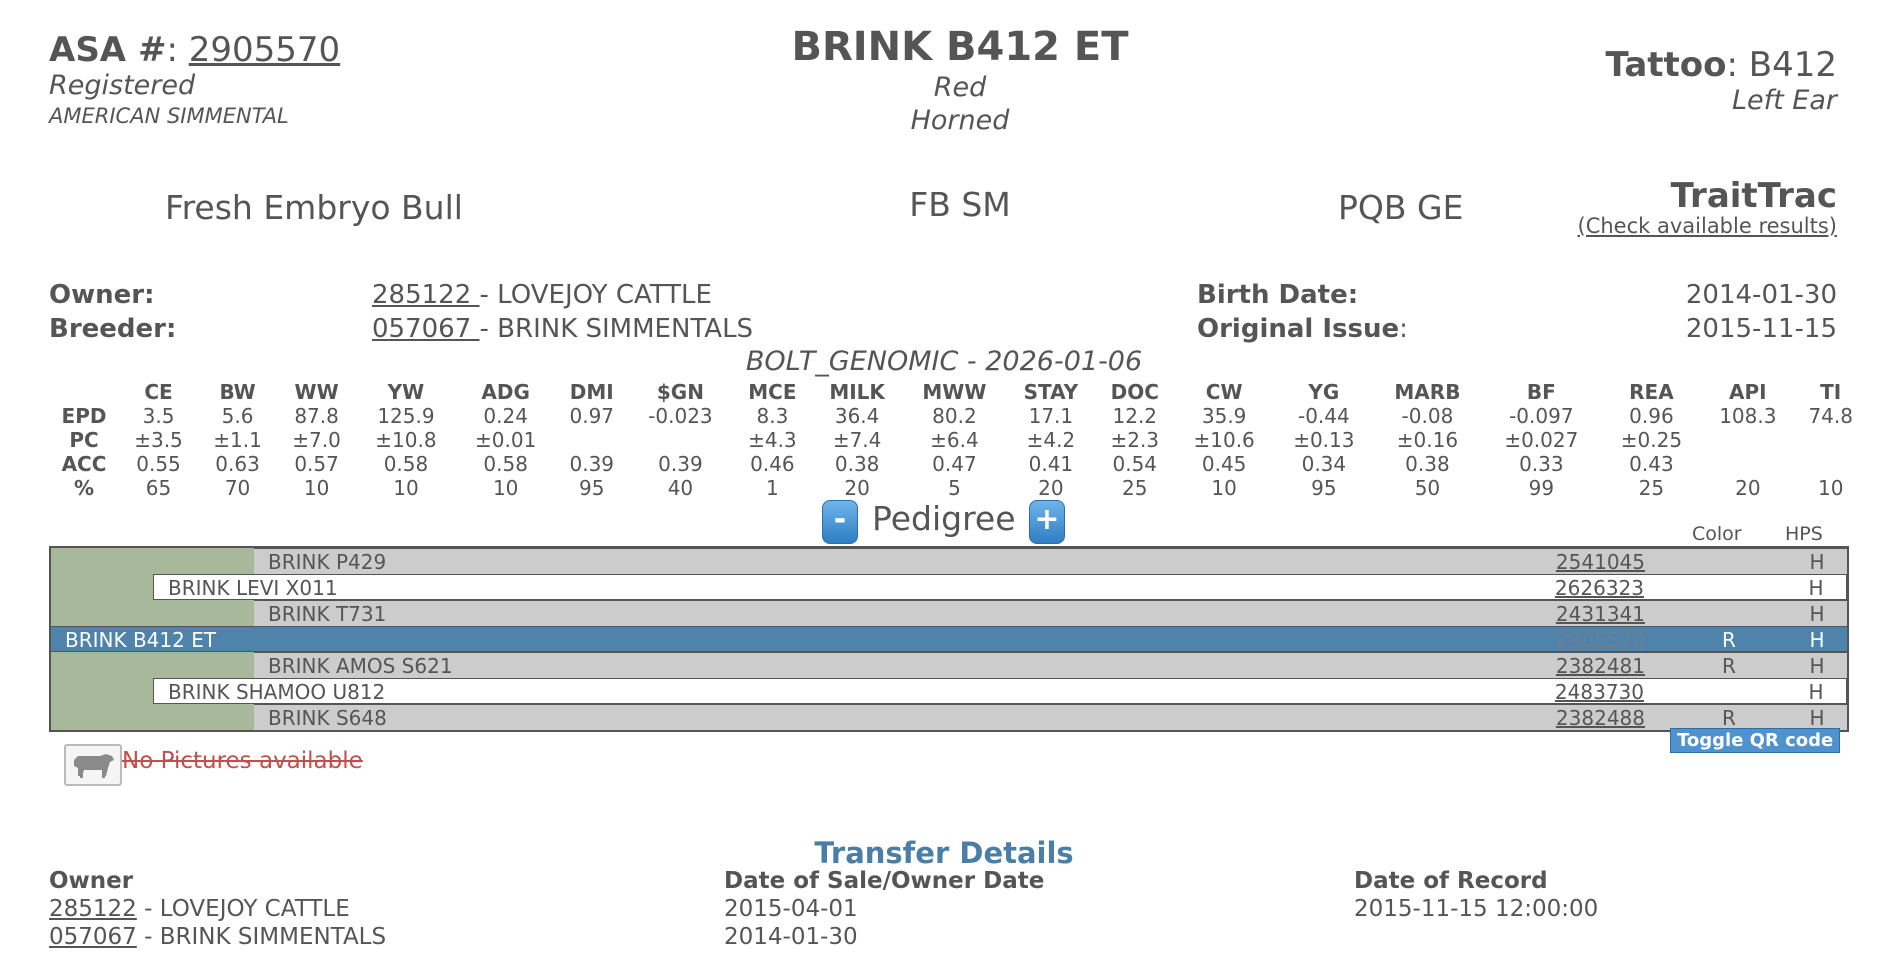  What do you see at coordinates (954, 416) in the screenshot?
I see `epd-cell: 80.2` at bounding box center [954, 416].